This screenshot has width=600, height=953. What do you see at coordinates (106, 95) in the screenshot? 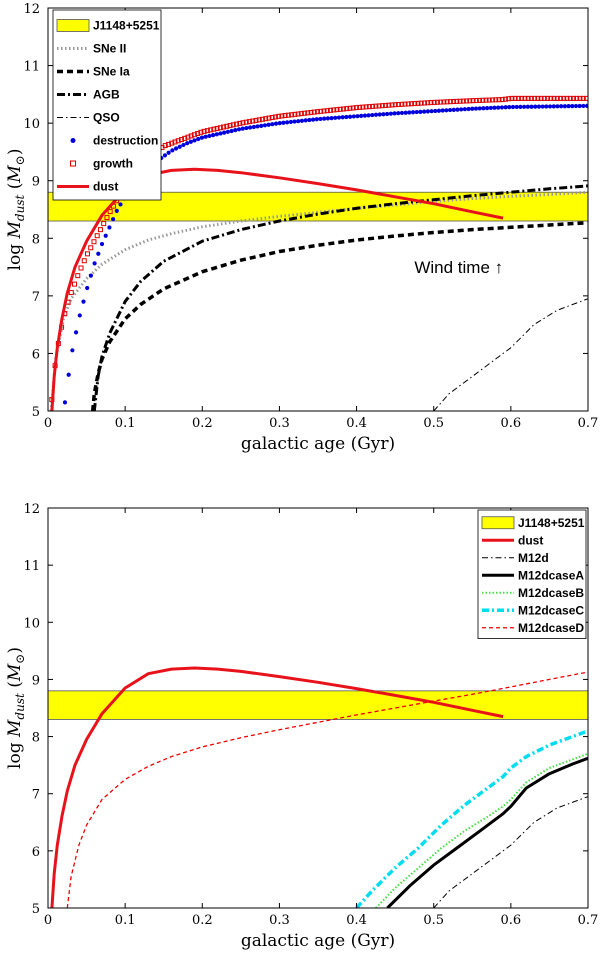
I see `legend-label: AGB` at bounding box center [106, 95].